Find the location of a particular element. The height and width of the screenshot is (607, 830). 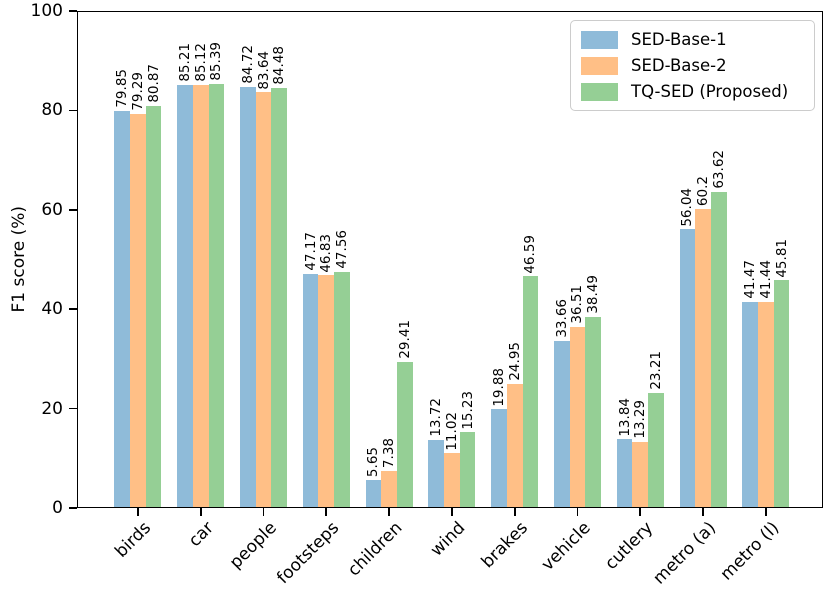

bar-value-label: 84.48 is located at coordinates (279, 66).